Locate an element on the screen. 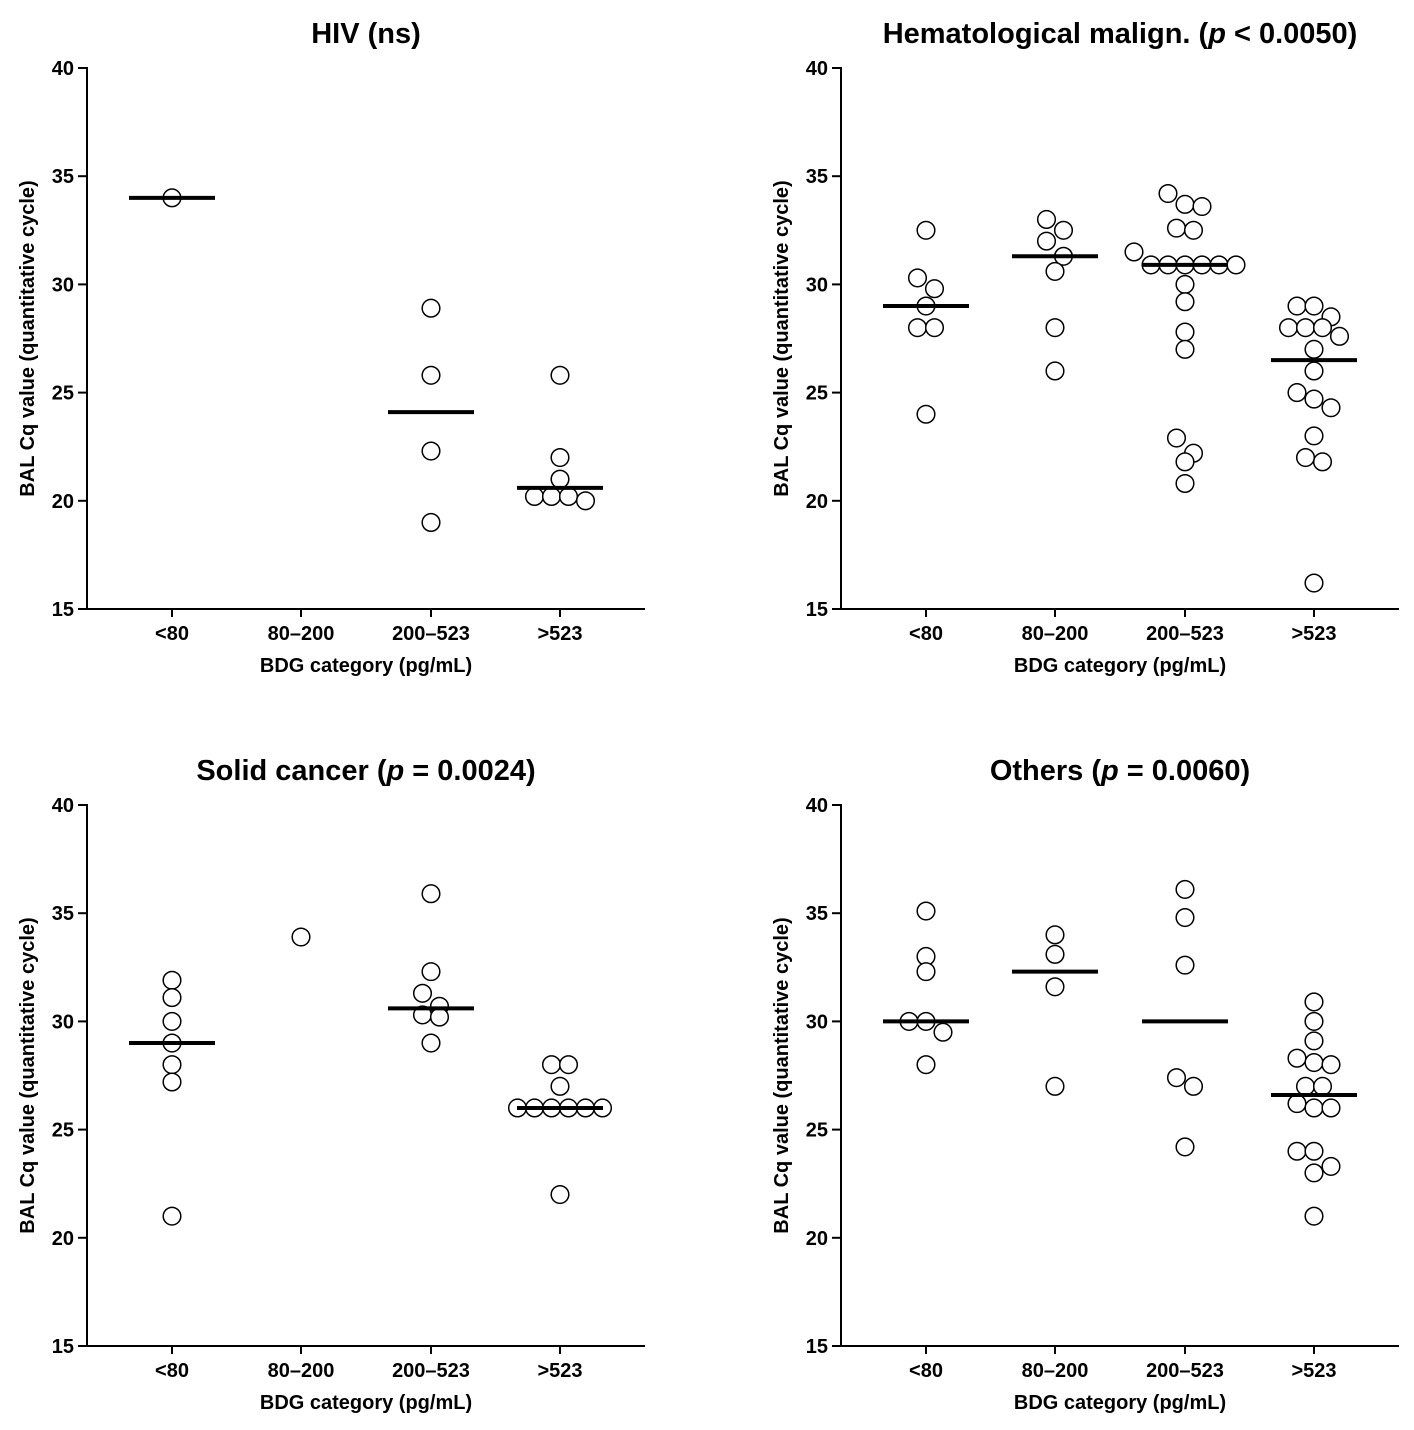  chart-title: Hematological malign. (p < 0.0050) is located at coordinates (1120, 34).